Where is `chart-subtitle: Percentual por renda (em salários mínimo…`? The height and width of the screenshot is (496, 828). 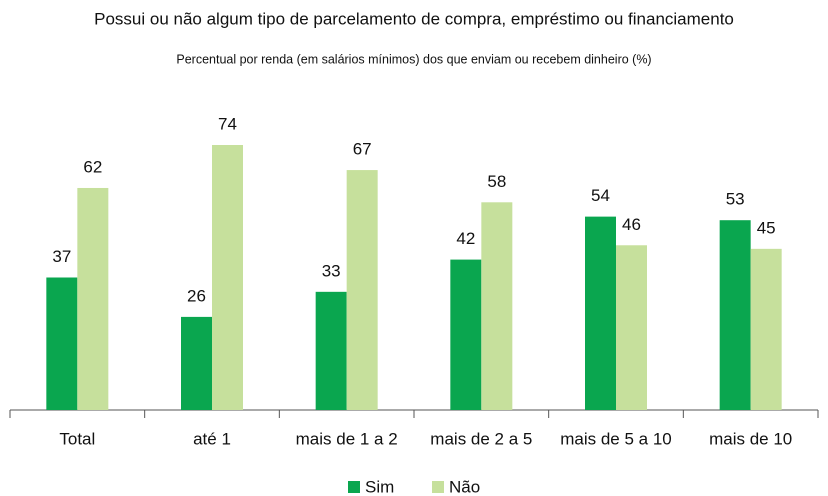
chart-subtitle: Percentual por renda (em salários mínimo… is located at coordinates (413, 59).